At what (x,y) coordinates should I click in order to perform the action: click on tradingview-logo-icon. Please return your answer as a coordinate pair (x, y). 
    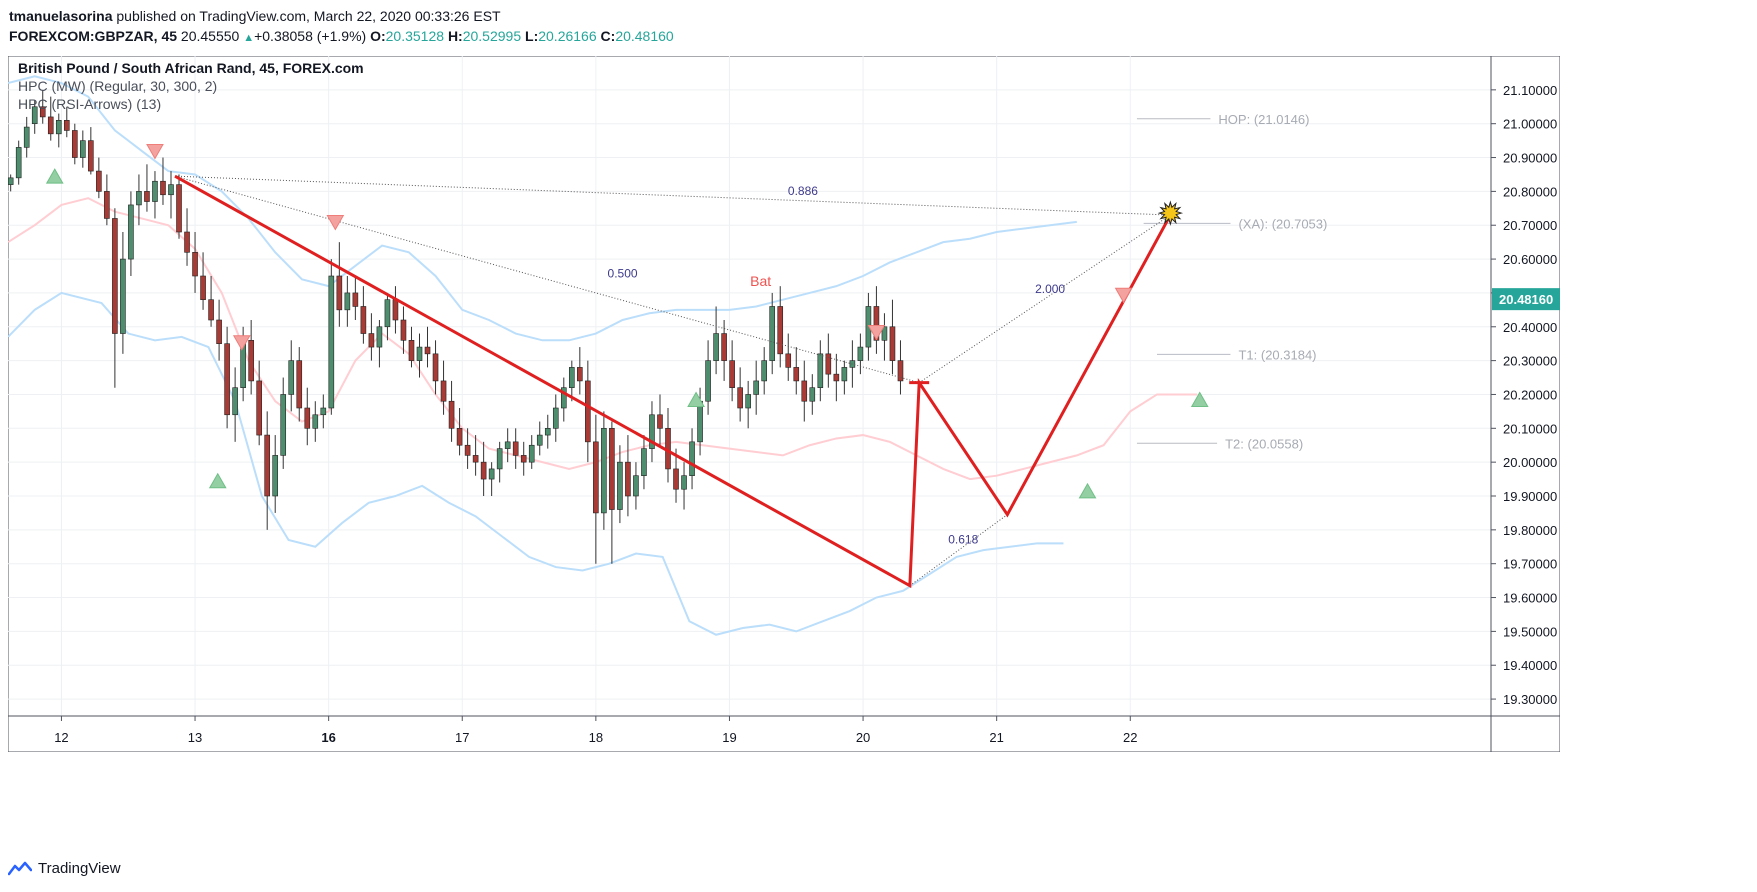
    Looking at the image, I should click on (20, 868).